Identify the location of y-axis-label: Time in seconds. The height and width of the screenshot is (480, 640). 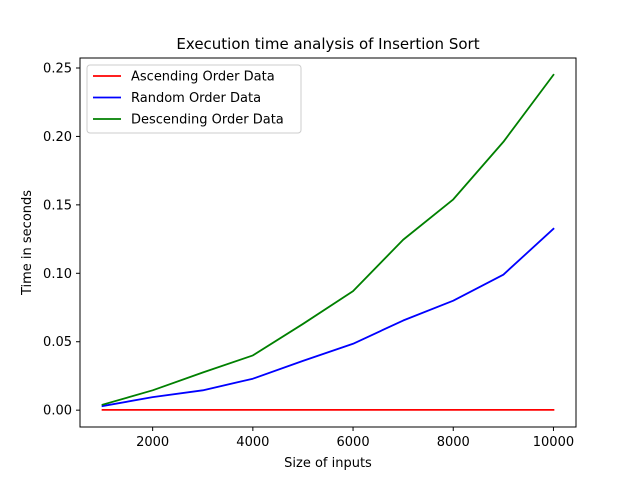
(27, 243).